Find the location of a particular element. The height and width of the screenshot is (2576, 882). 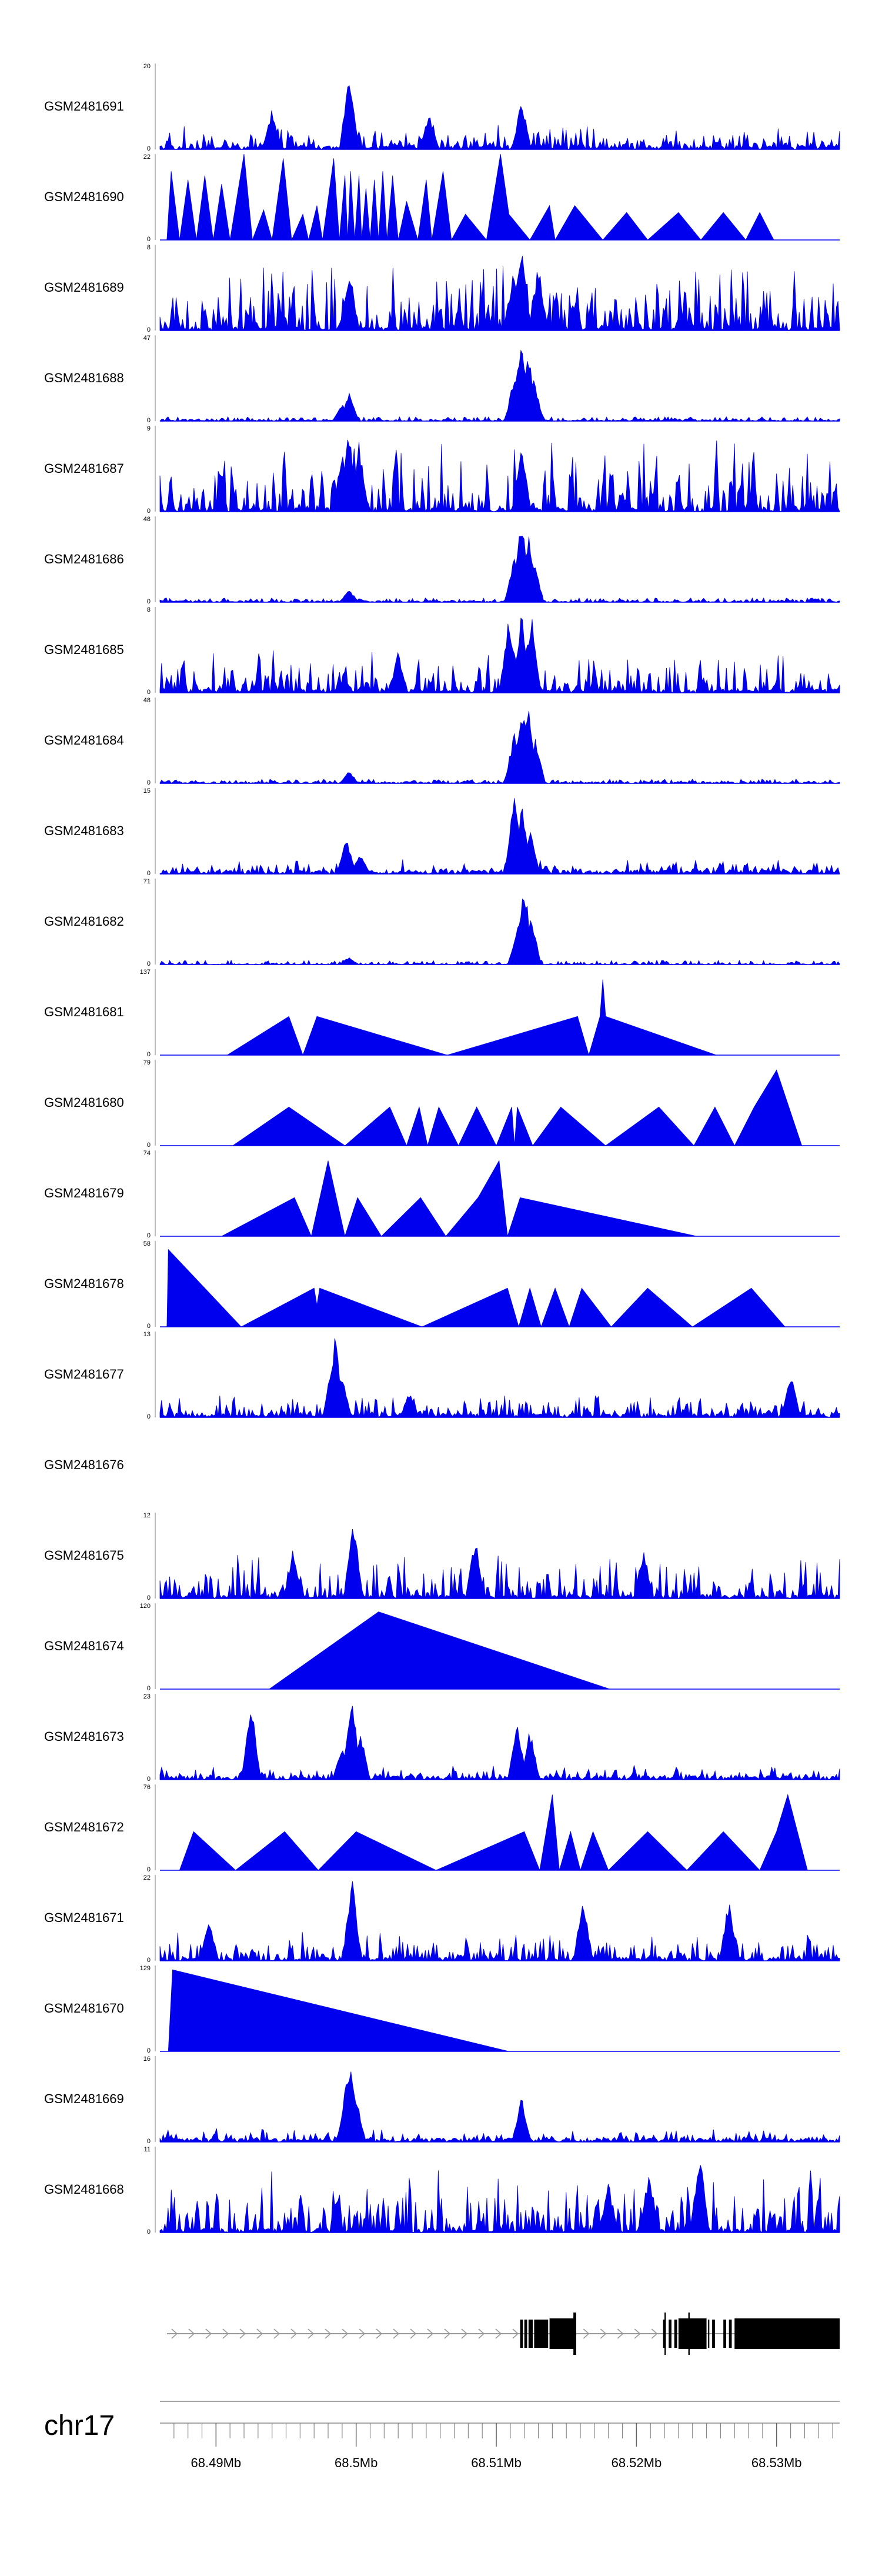

track-label: GSM2481689 is located at coordinates (84, 287).